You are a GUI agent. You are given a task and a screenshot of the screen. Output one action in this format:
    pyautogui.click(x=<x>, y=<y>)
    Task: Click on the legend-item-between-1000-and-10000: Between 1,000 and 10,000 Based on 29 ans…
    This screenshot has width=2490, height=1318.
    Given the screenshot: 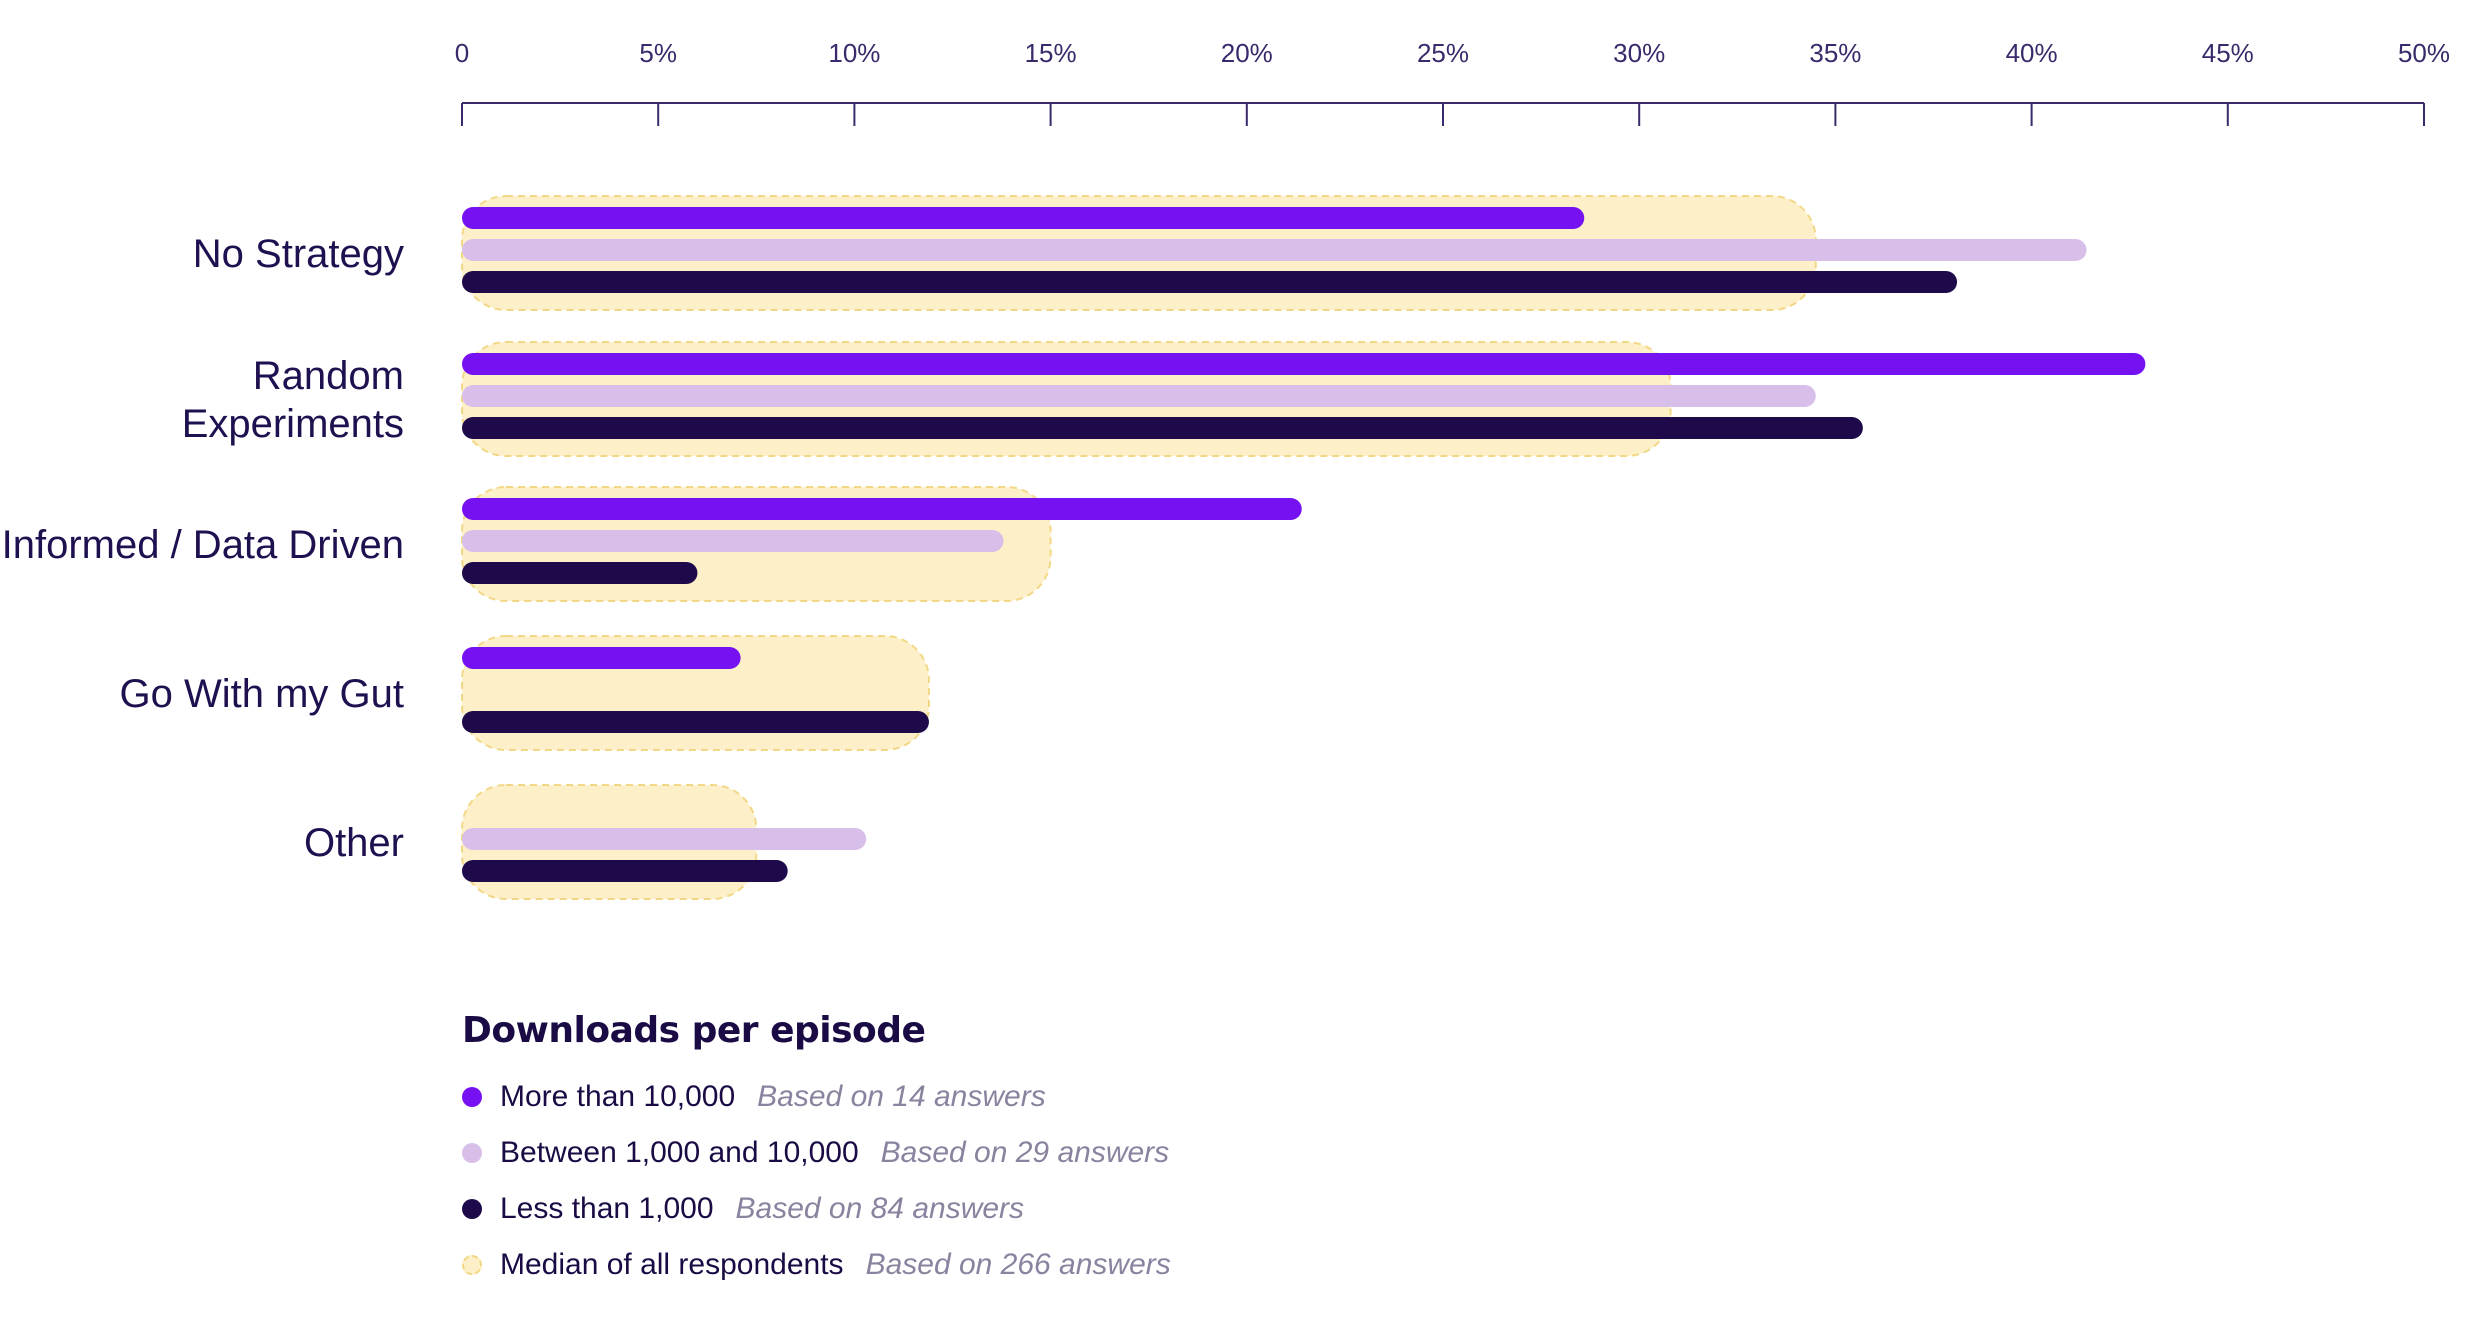 What is the action you would take?
    pyautogui.click(x=816, y=1153)
    